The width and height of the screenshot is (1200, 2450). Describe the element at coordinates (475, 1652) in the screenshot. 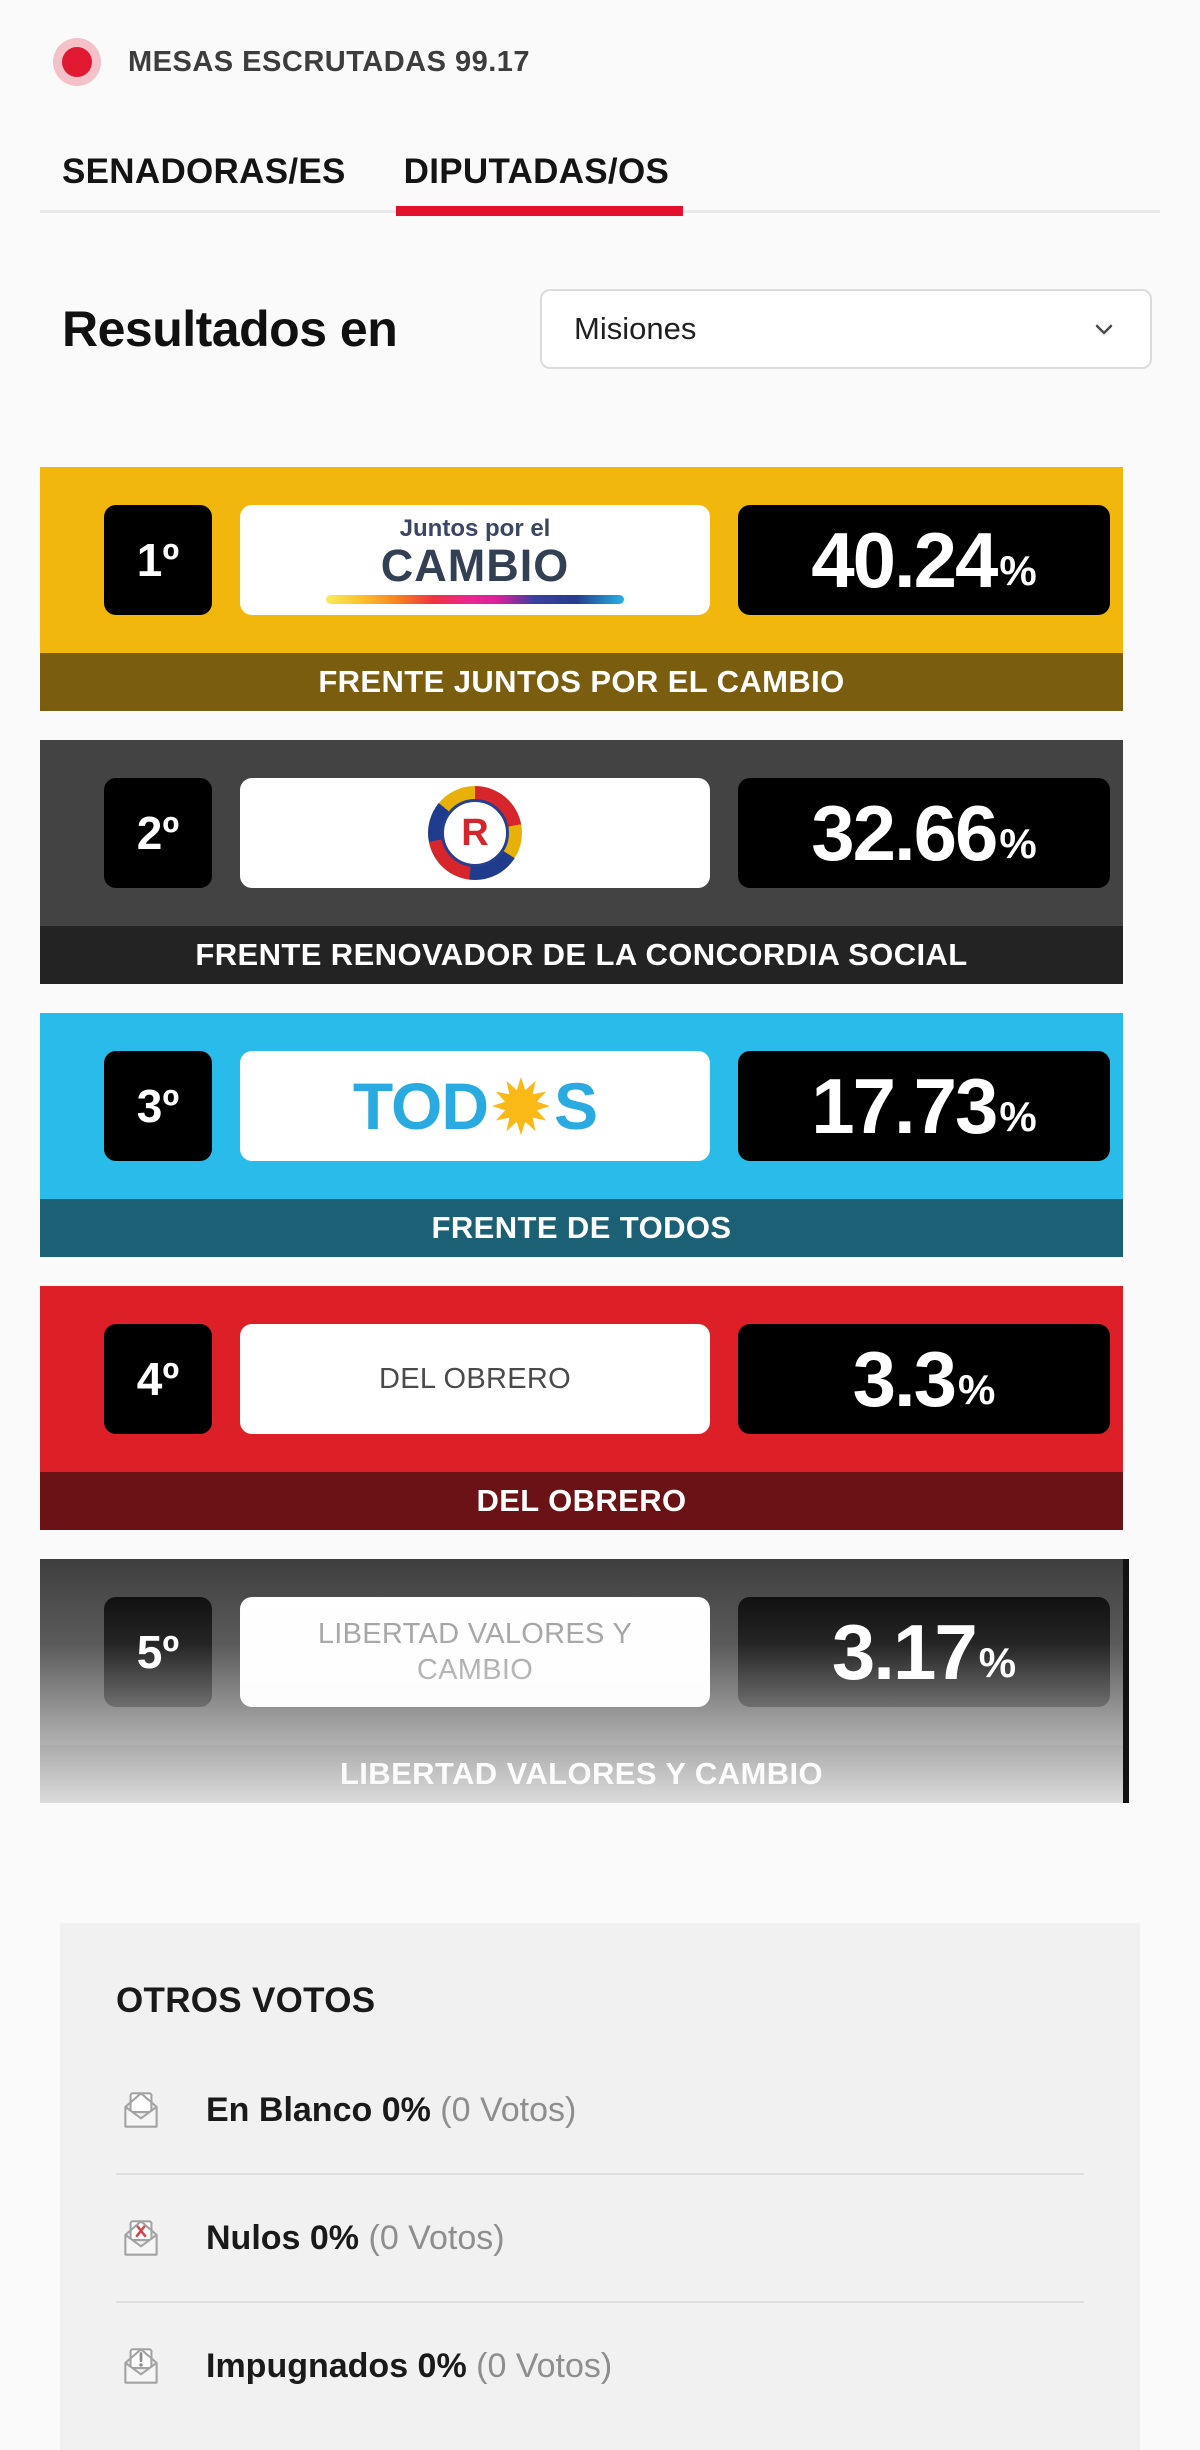

I see `party-logo: LIBERTAD VALORES Y CAMBIO` at that location.